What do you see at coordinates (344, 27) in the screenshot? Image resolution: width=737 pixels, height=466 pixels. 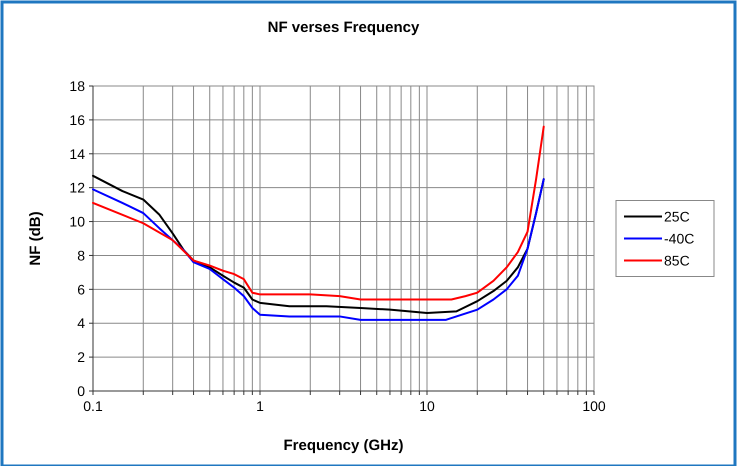 I see `chart-title: NF verses Frequency` at bounding box center [344, 27].